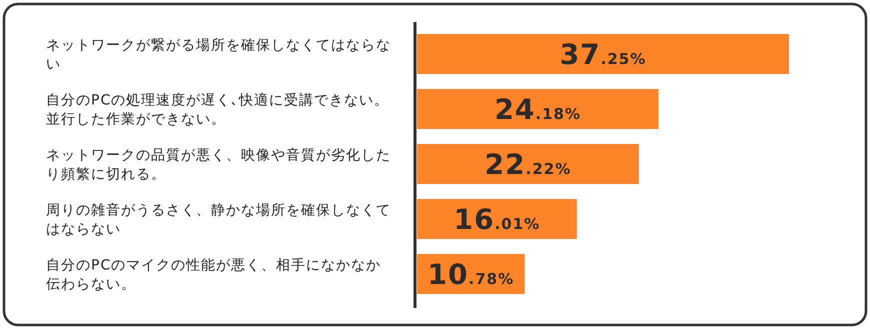 The image size is (870, 329). I want to click on y-tick-label: 自分のPCの処理速度が遅く､快適に受講できない。並行した作業ができない。, so click(218, 110).